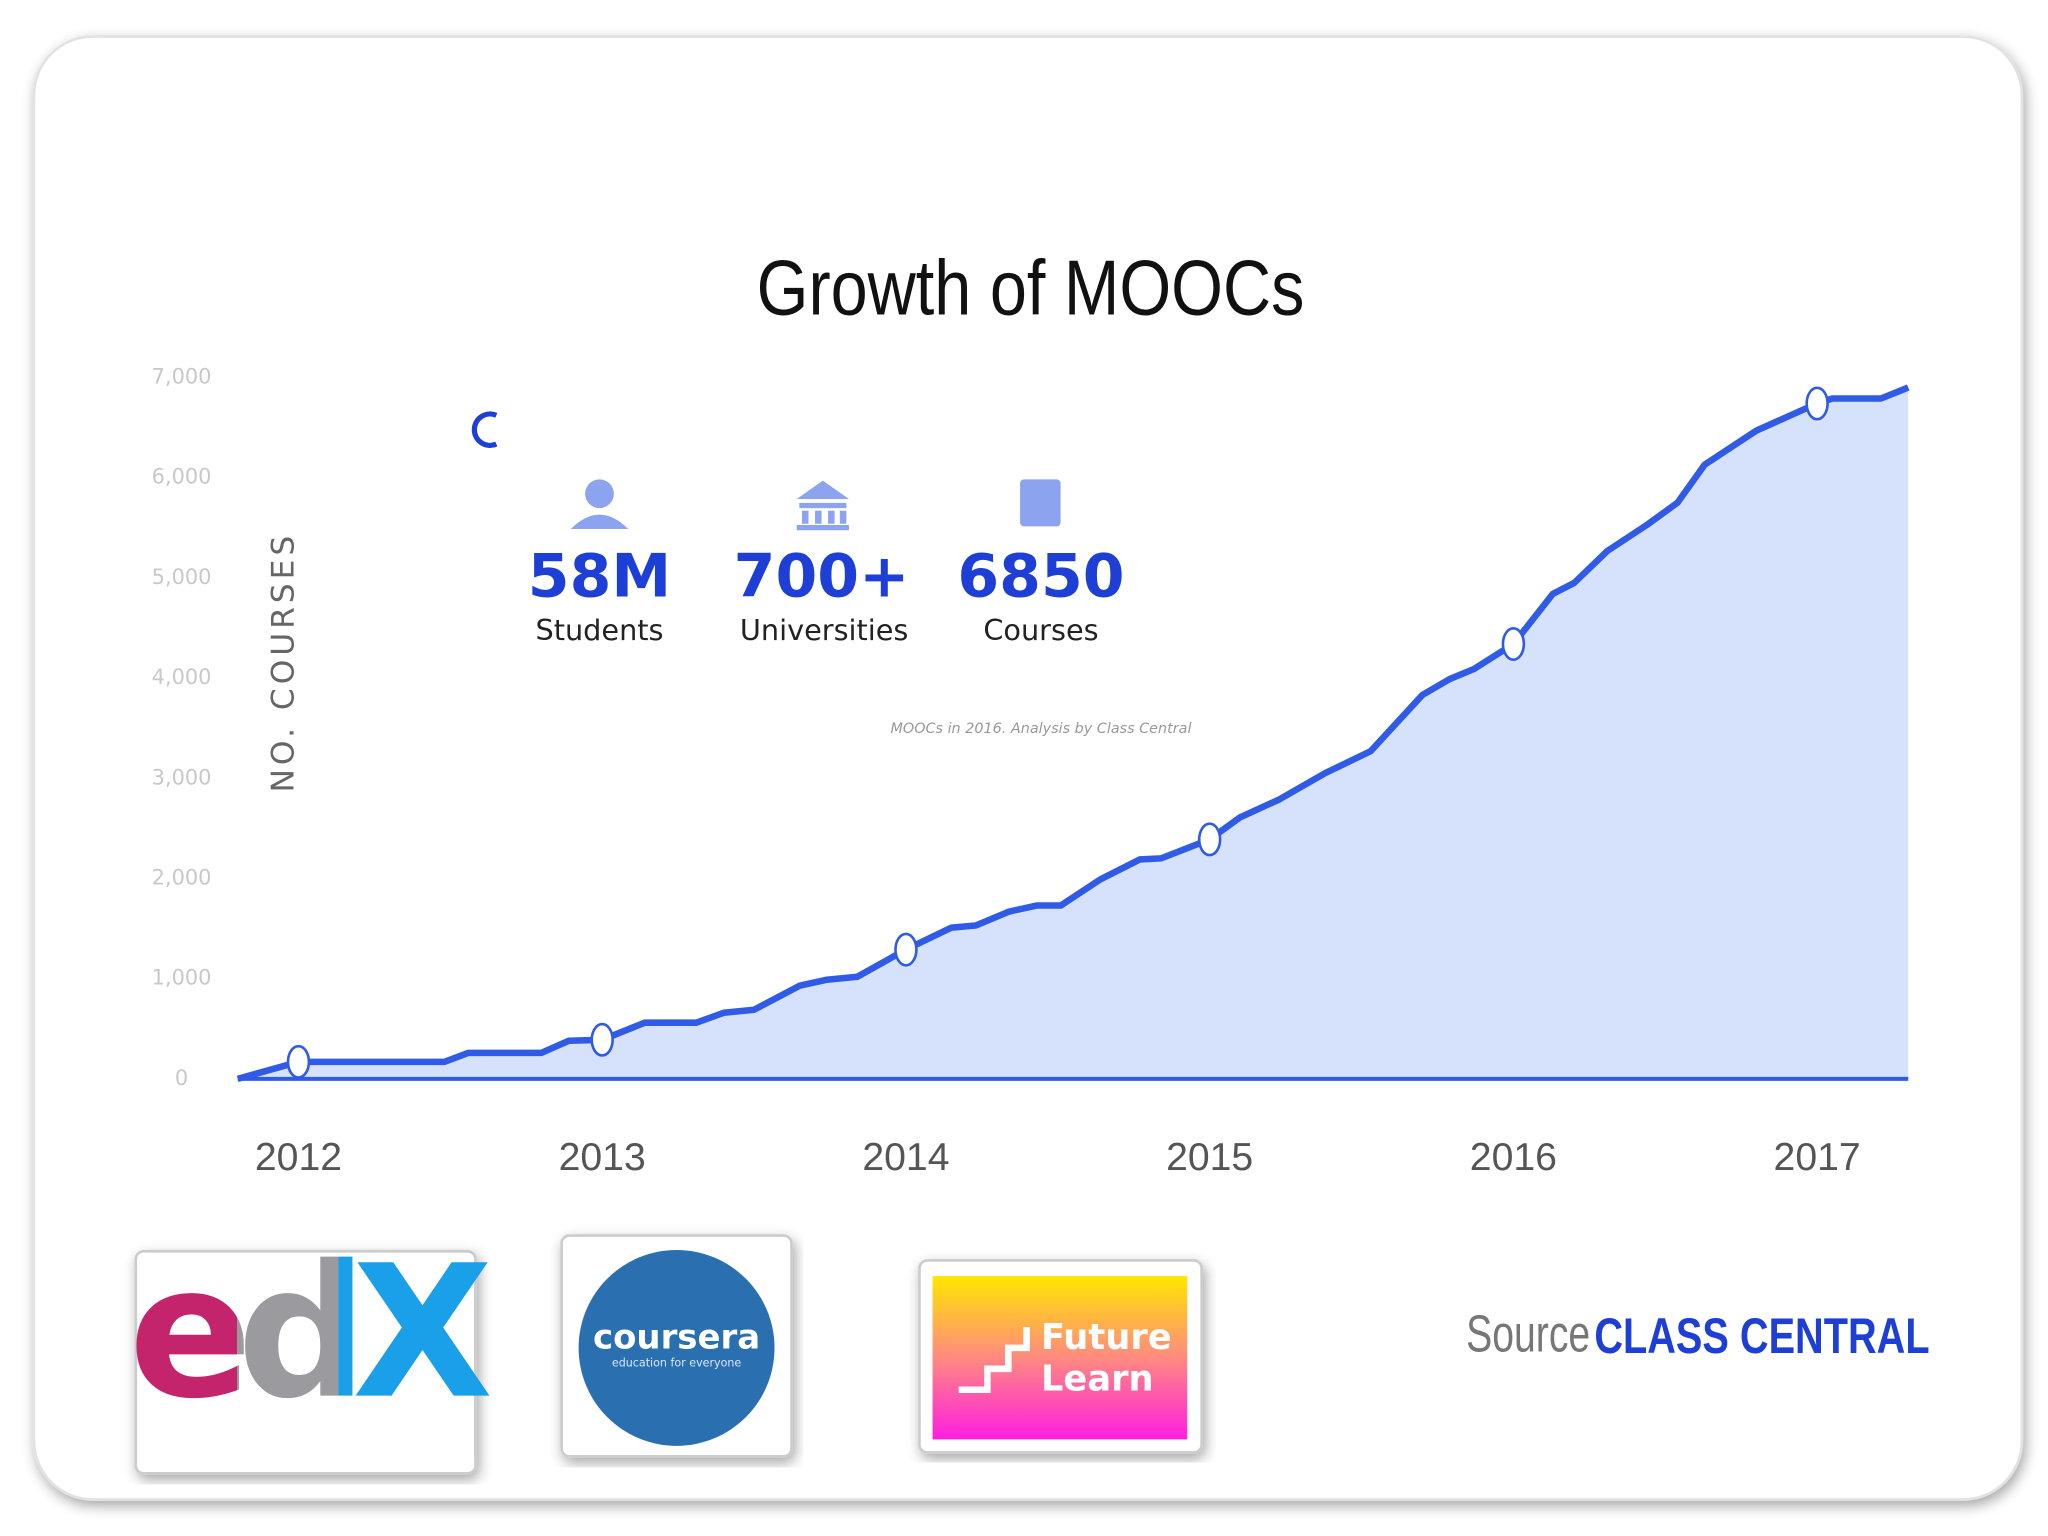 The width and height of the screenshot is (2048, 1536). What do you see at coordinates (182, 777) in the screenshot?
I see `y-tick-label: 3,000` at bounding box center [182, 777].